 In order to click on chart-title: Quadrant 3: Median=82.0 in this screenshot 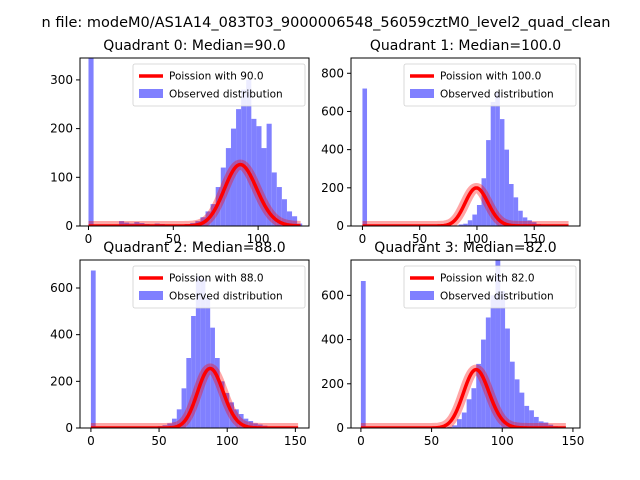, I will do `click(465, 248)`.